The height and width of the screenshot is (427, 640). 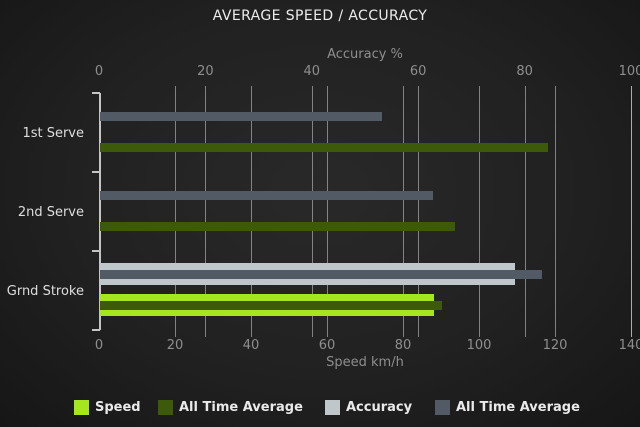 What do you see at coordinates (251, 345) in the screenshot?
I see `bottom-tick-label: 40` at bounding box center [251, 345].